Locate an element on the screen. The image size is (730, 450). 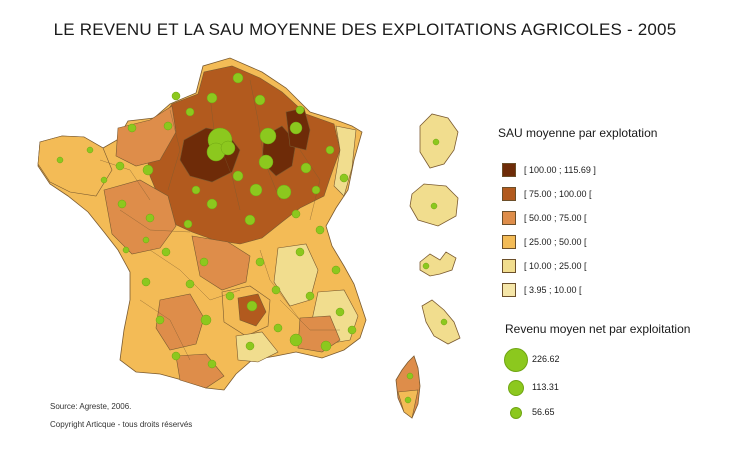
sau-legend-item: [ 75.00 ; 100.00 [ is located at coordinates (547, 194).